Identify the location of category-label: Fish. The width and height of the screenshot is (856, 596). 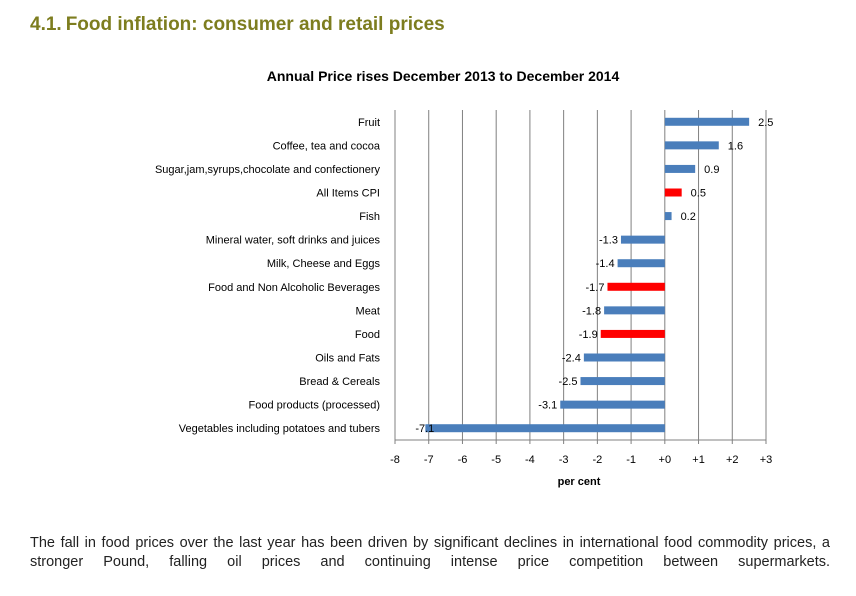
(369, 217).